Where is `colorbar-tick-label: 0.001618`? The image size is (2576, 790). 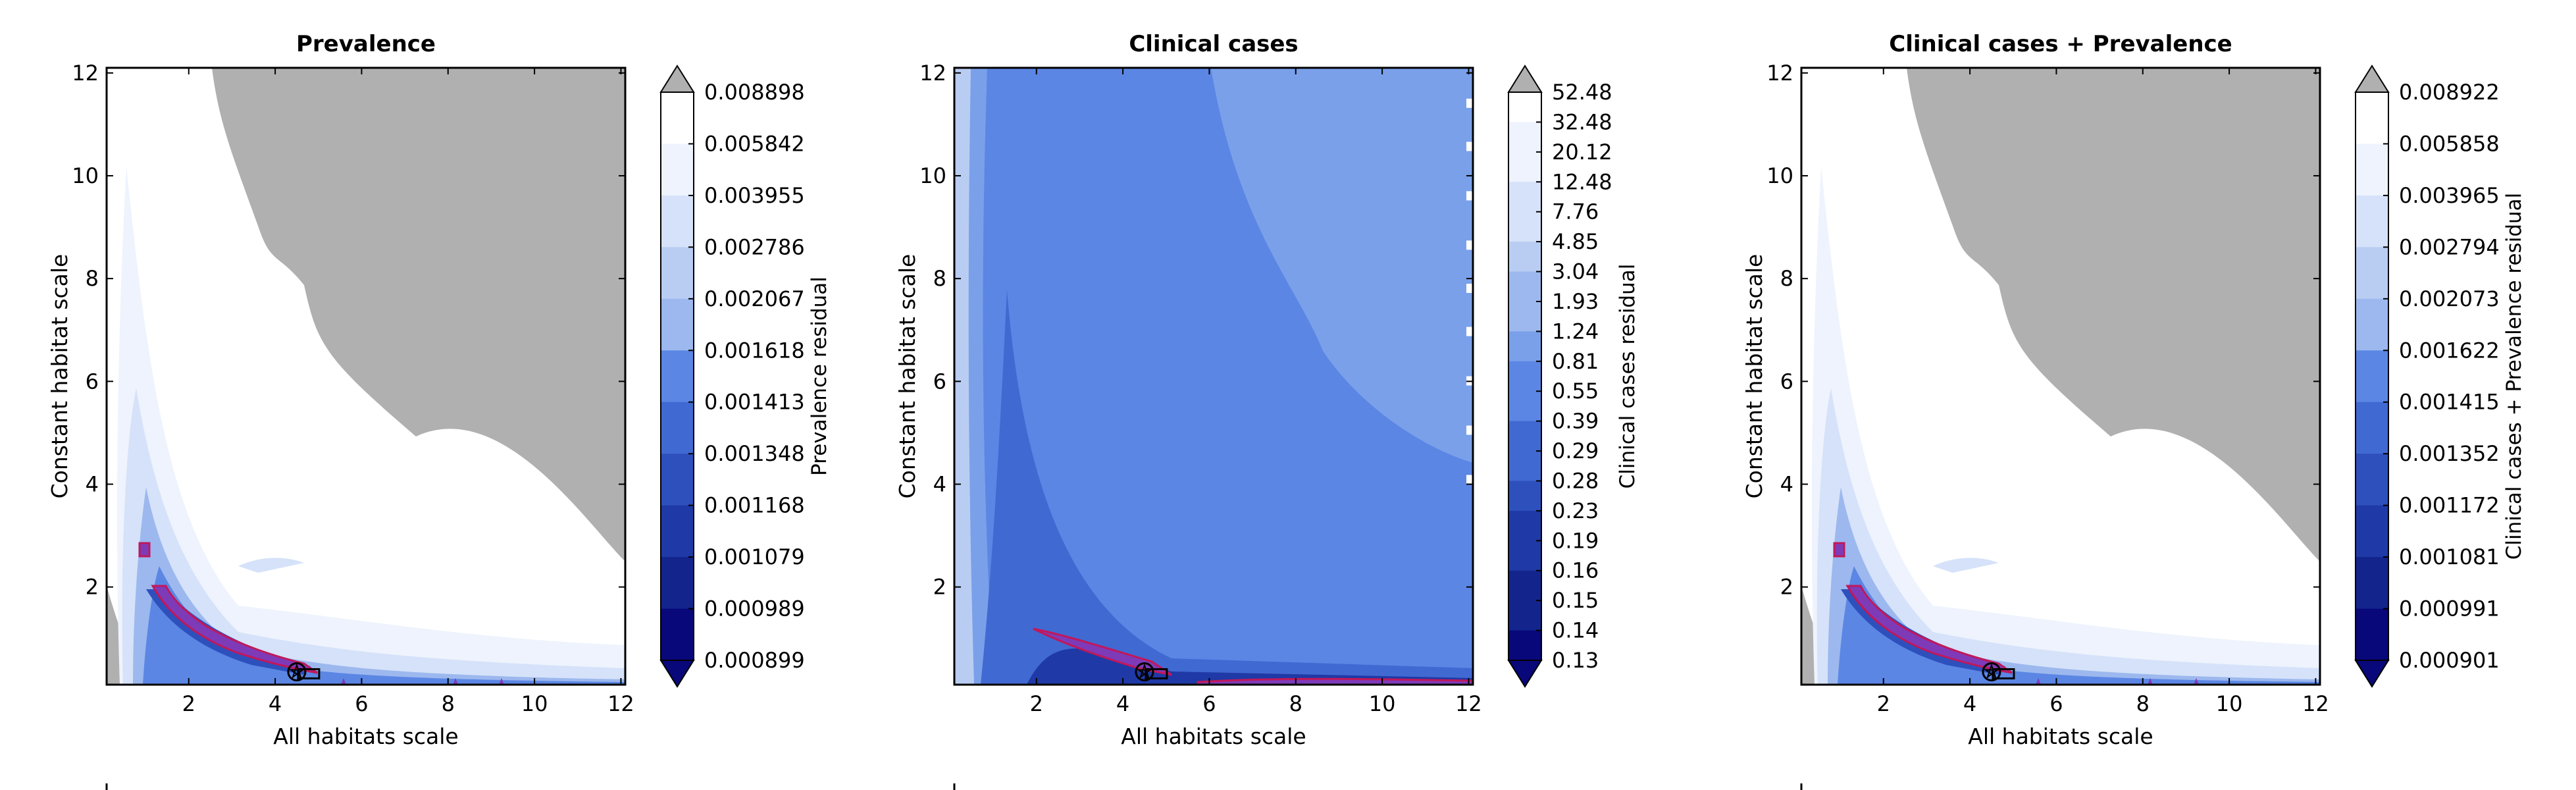
colorbar-tick-label: 0.001618 is located at coordinates (754, 351).